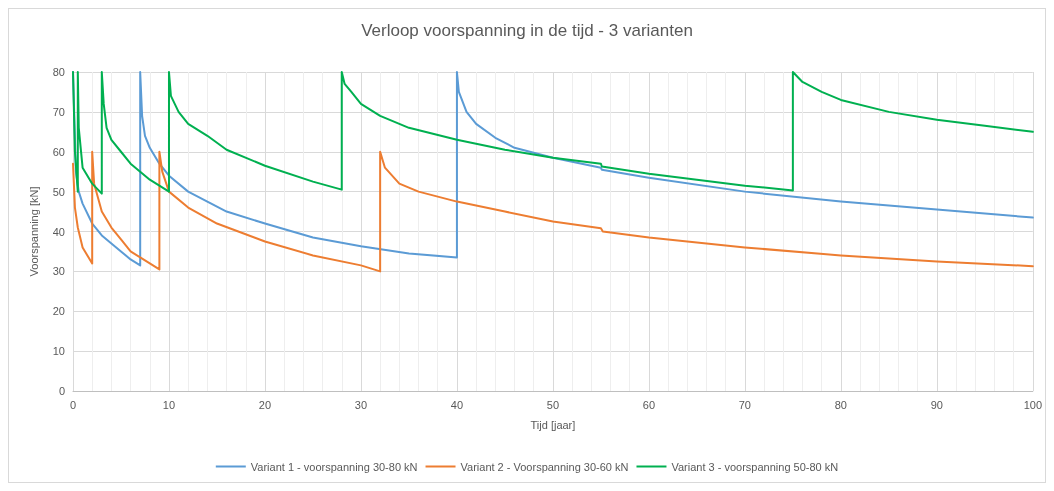  Describe the element at coordinates (544, 466) in the screenshot. I see `legend-label: Variant 2 - Voorspanning 30-60 kN` at that location.